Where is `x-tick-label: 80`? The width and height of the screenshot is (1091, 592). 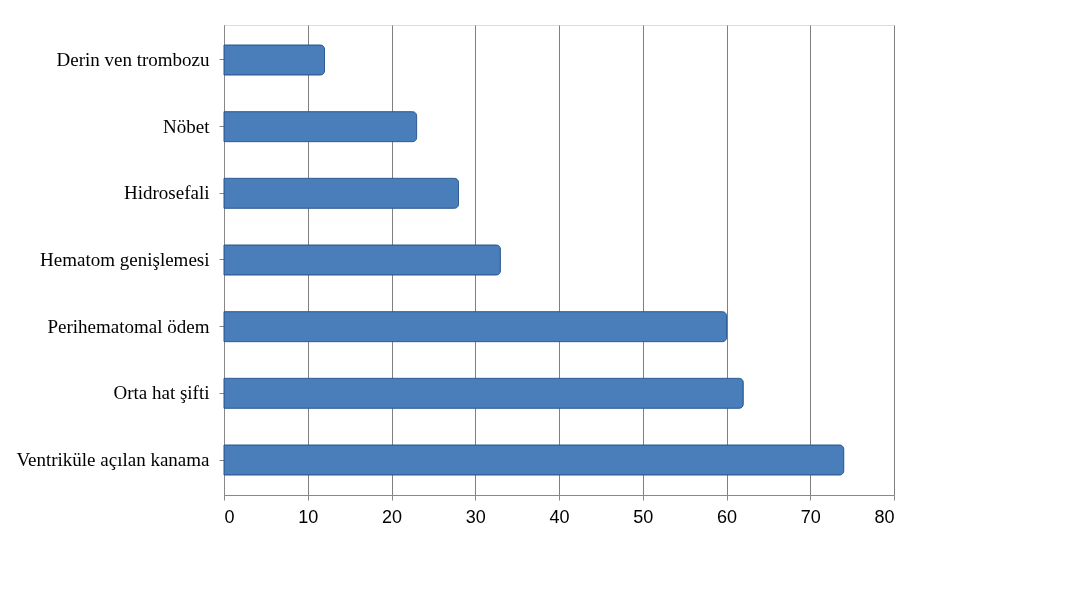 x-tick-label: 80 is located at coordinates (884, 516).